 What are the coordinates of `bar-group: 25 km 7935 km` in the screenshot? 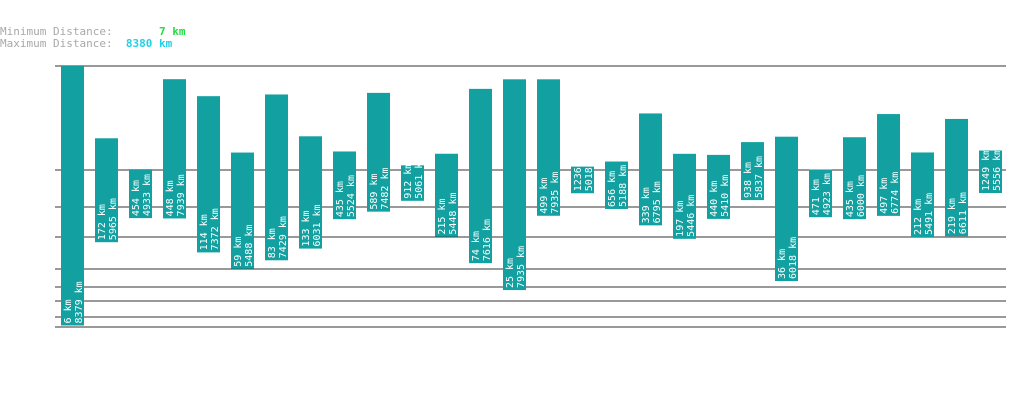 It's located at (515, 185).